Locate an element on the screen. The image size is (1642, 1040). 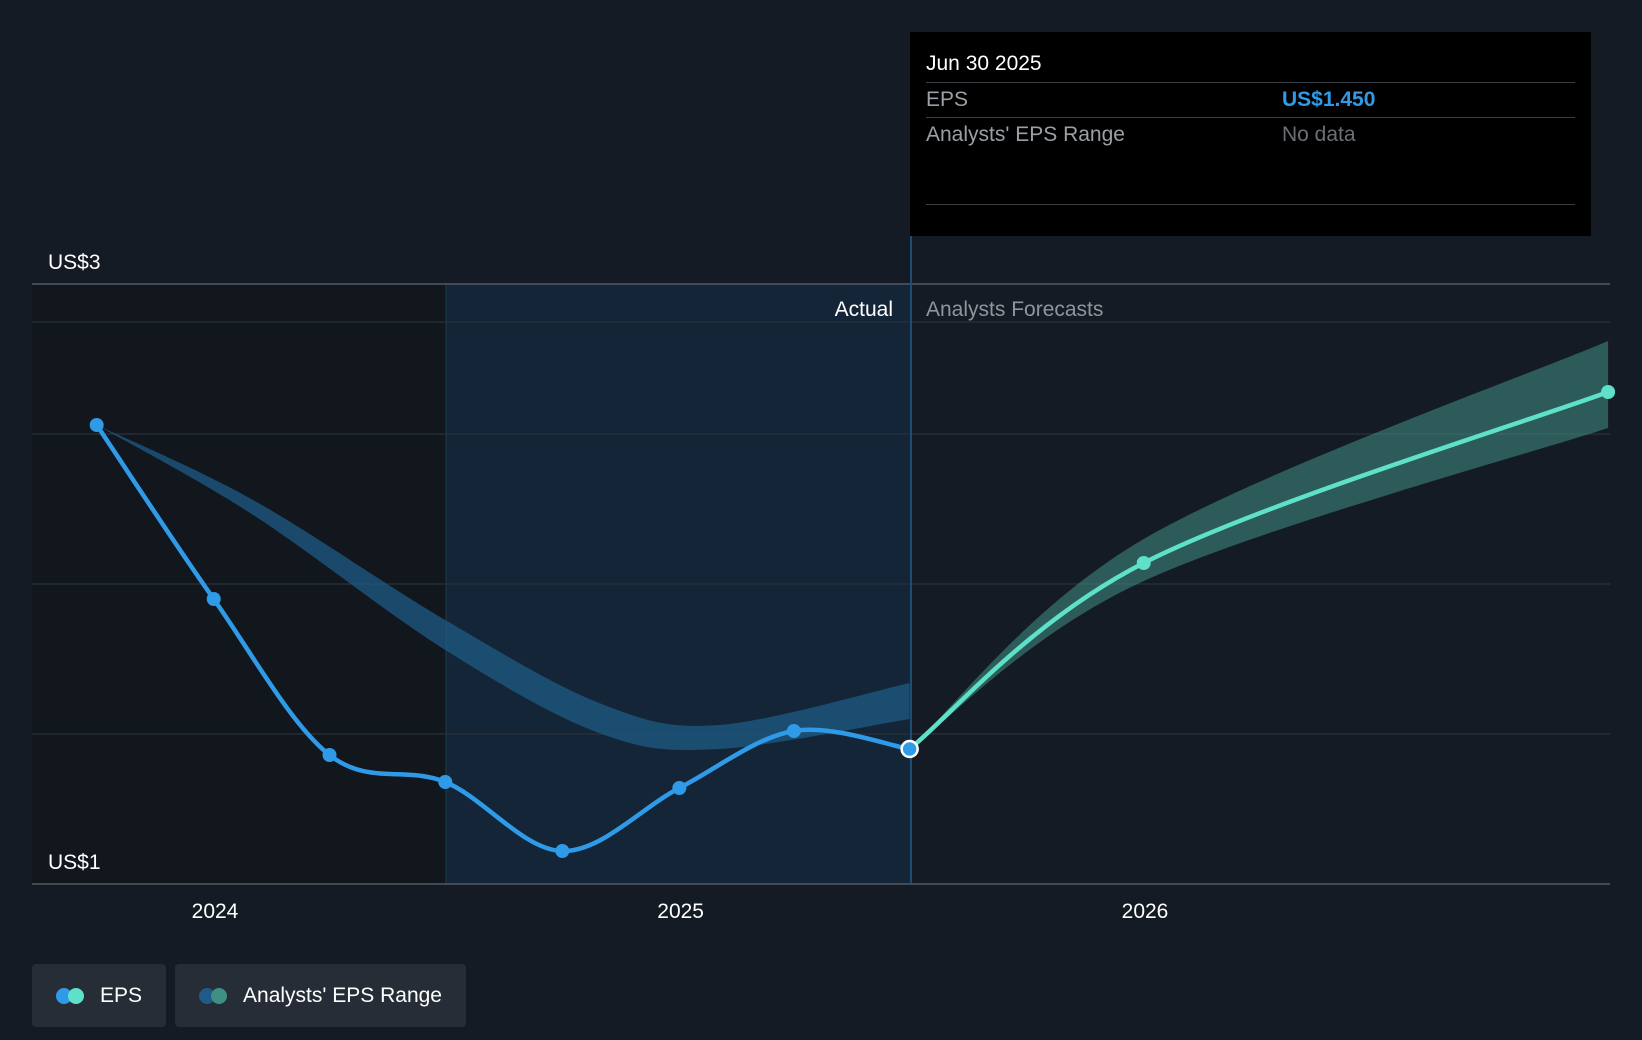
x-axis-label-0: 2024 is located at coordinates (215, 911).